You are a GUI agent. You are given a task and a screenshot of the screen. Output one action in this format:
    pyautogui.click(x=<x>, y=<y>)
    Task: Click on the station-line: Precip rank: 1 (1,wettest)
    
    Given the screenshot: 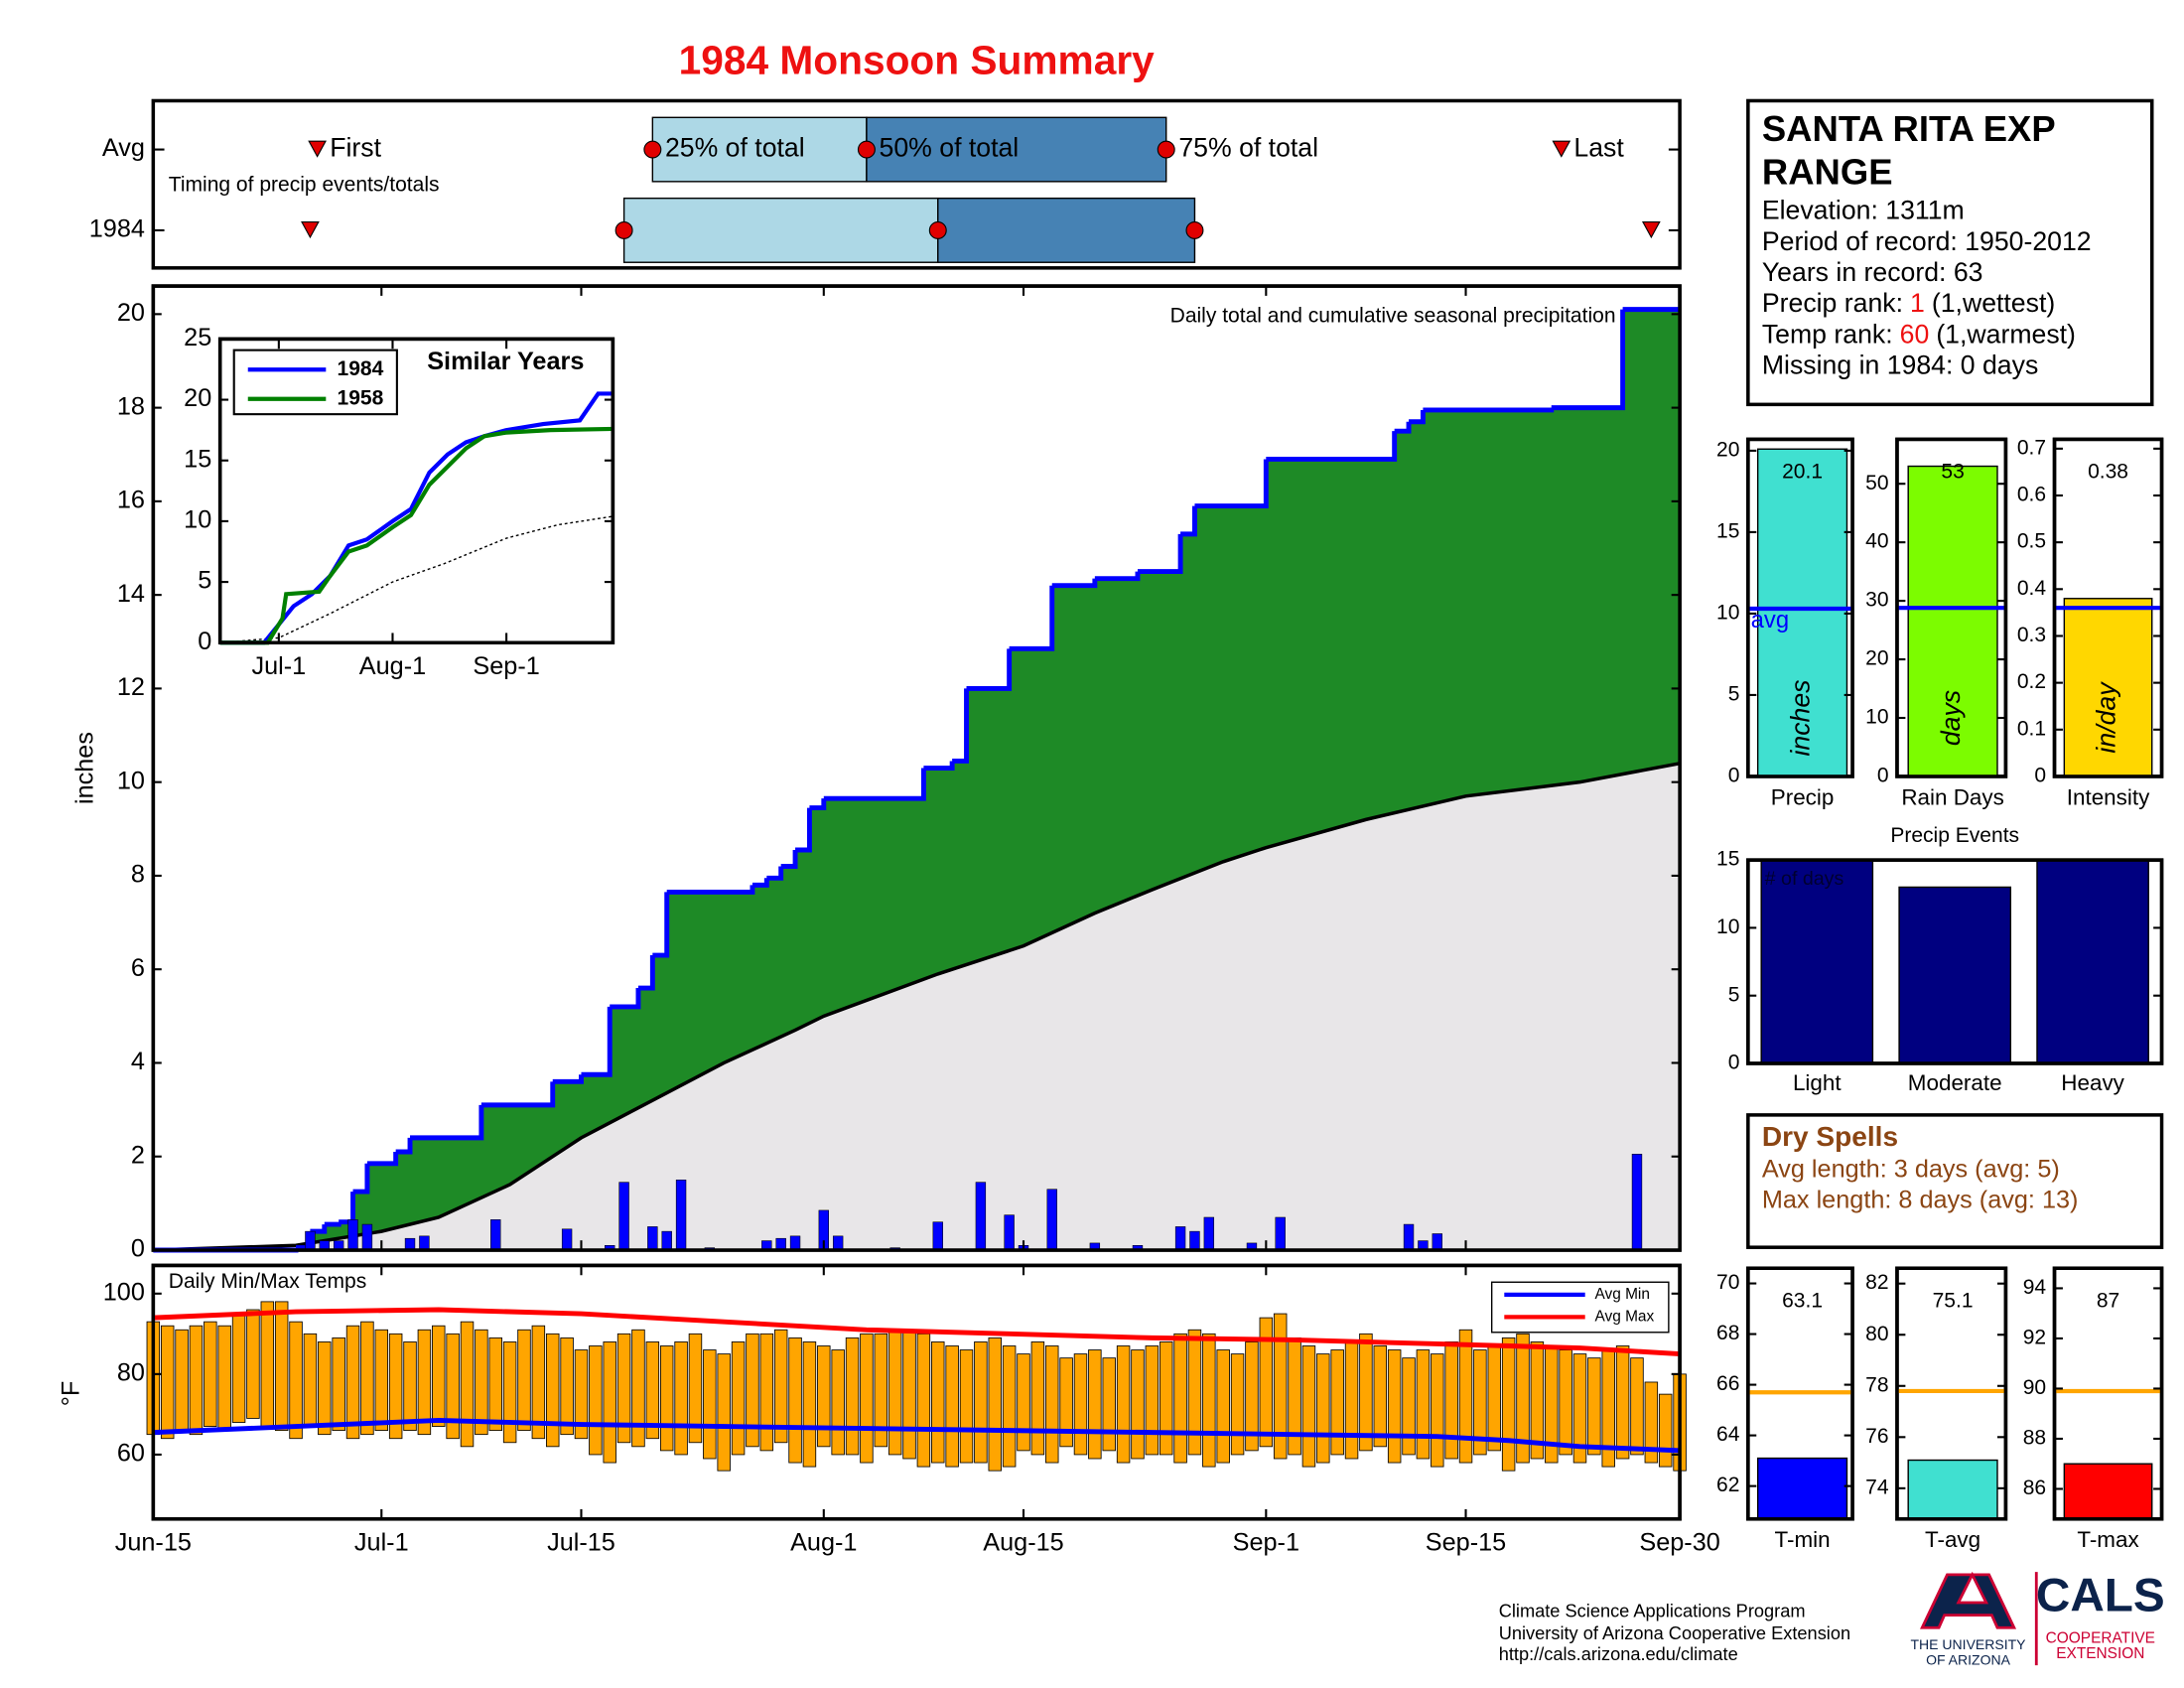 What is the action you would take?
    pyautogui.click(x=1908, y=303)
    